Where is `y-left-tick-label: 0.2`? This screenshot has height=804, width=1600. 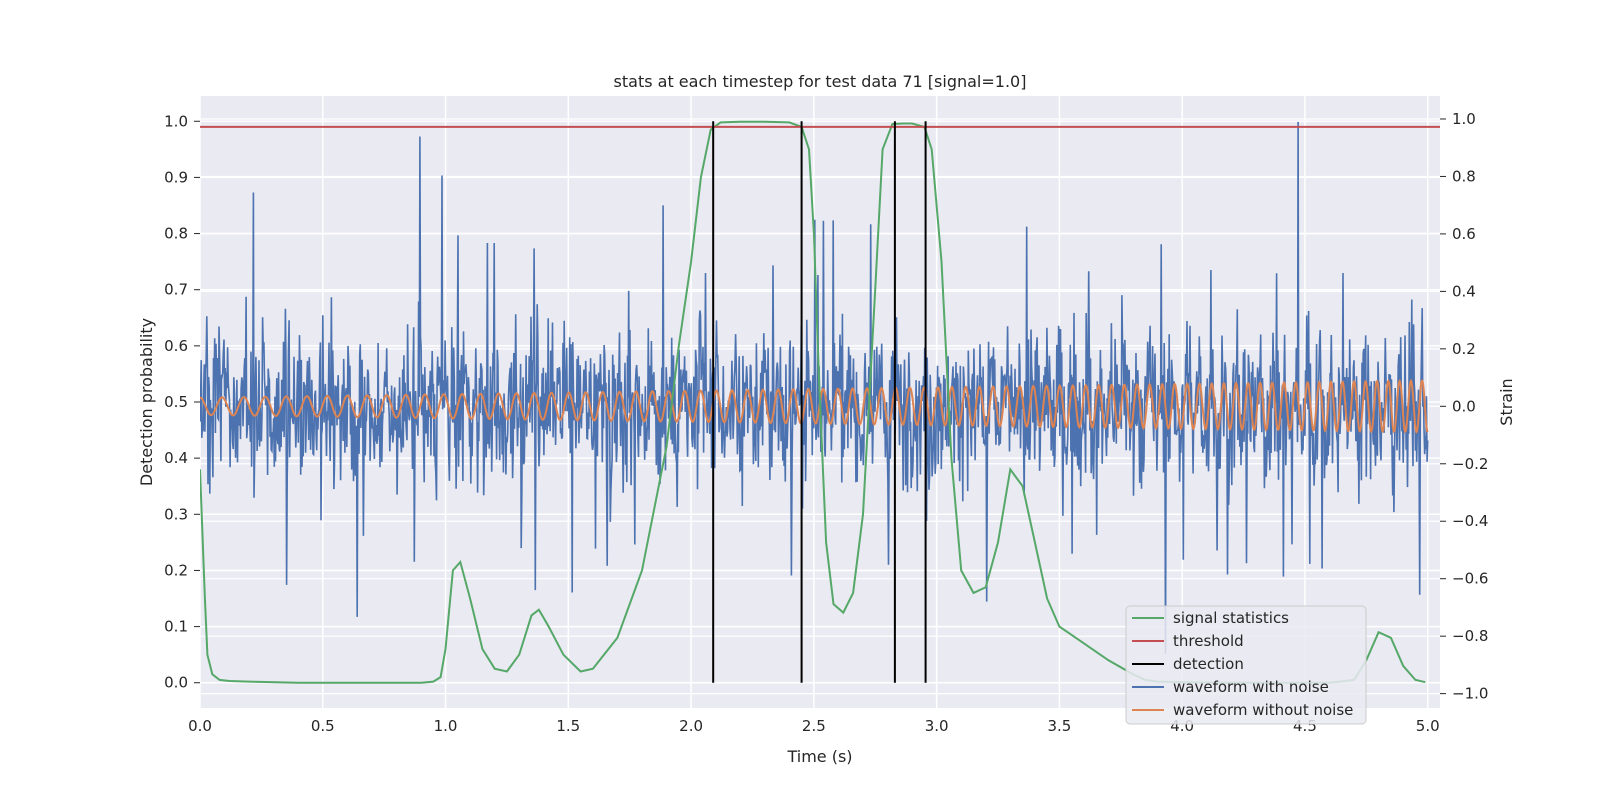
y-left-tick-label: 0.2 is located at coordinates (176, 570).